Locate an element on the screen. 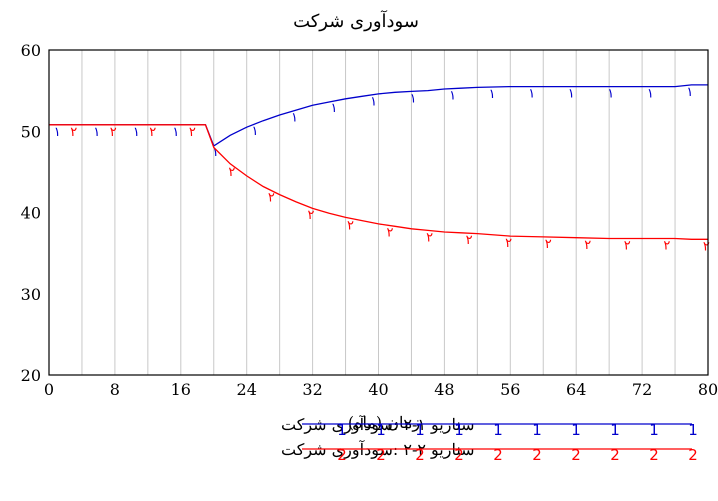 This screenshot has width=718, height=501. x-tick-label: 32 is located at coordinates (312, 389).